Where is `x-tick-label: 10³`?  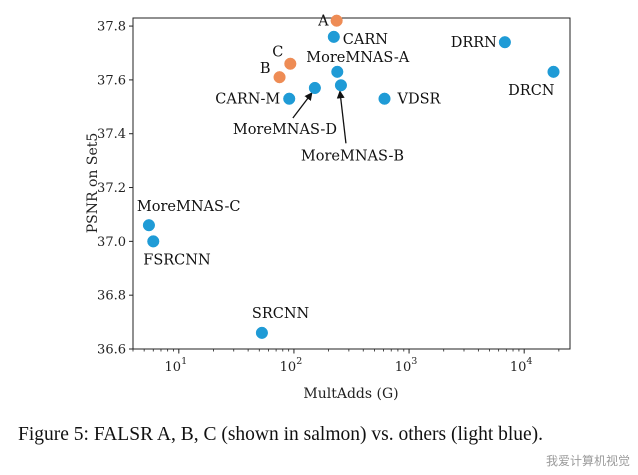
x-tick-label: 10³ is located at coordinates (406, 365).